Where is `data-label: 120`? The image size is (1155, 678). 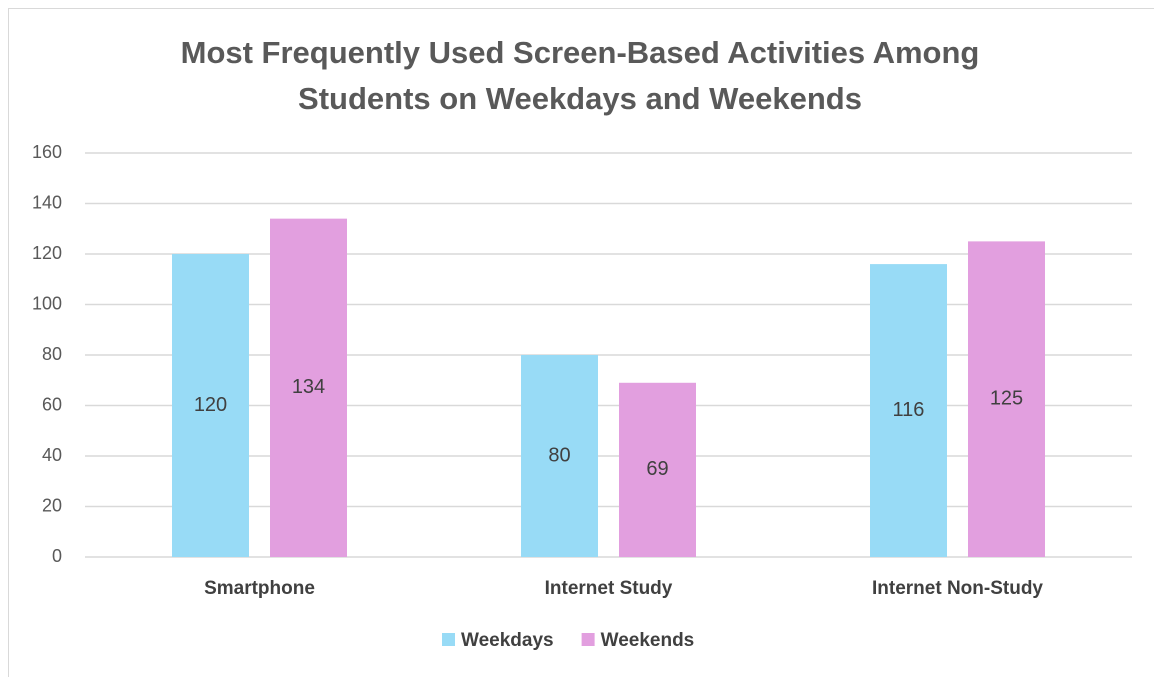 data-label: 120 is located at coordinates (210, 405).